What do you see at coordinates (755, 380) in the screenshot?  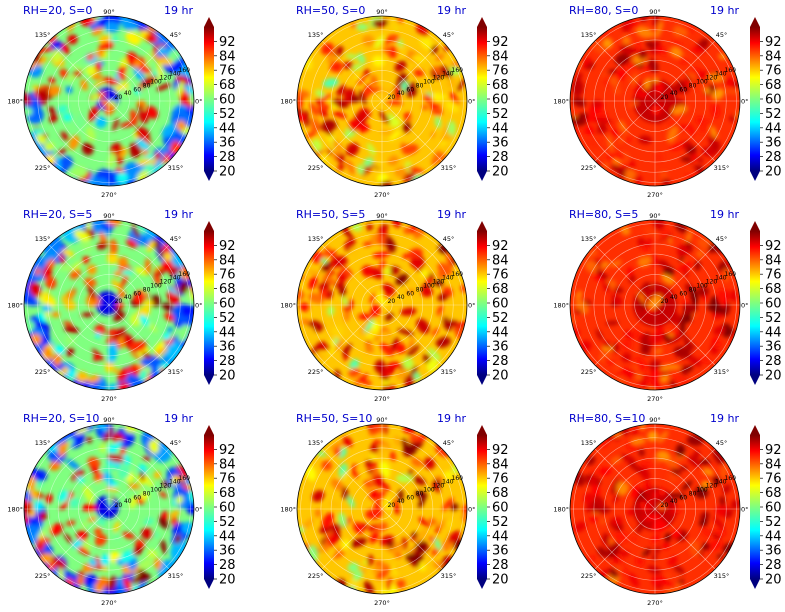 I see `colorbar-extend-min` at bounding box center [755, 380].